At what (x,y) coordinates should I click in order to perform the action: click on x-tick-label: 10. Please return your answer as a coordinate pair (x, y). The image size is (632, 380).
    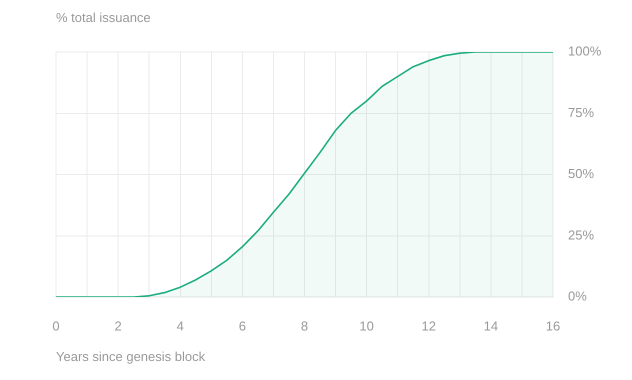
    Looking at the image, I should click on (366, 326).